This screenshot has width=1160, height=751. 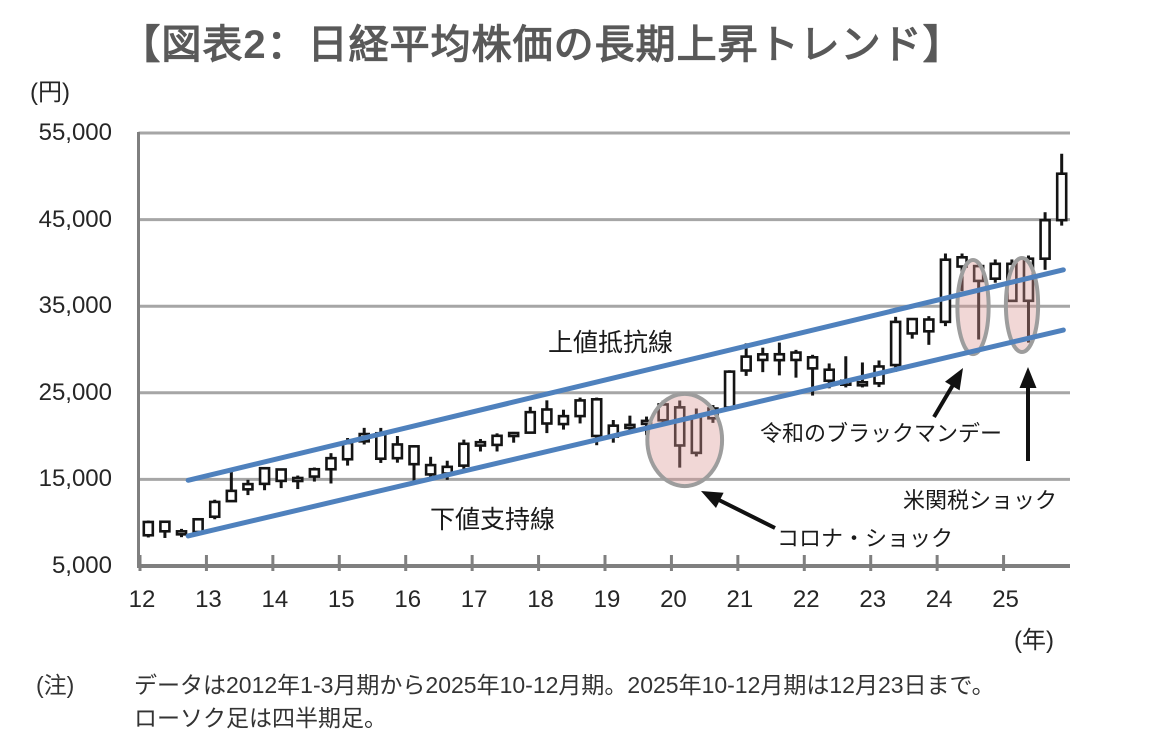 What do you see at coordinates (430, 469) in the screenshot?
I see `candle-body-2016Q2` at bounding box center [430, 469].